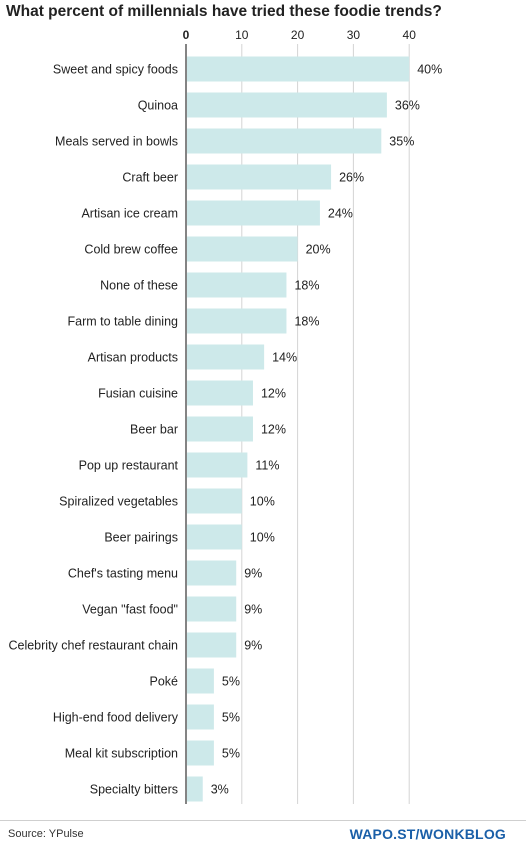 The width and height of the screenshot is (526, 850). I want to click on wonkblog-link: WAPO.ST/WONKBLOG, so click(427, 834).